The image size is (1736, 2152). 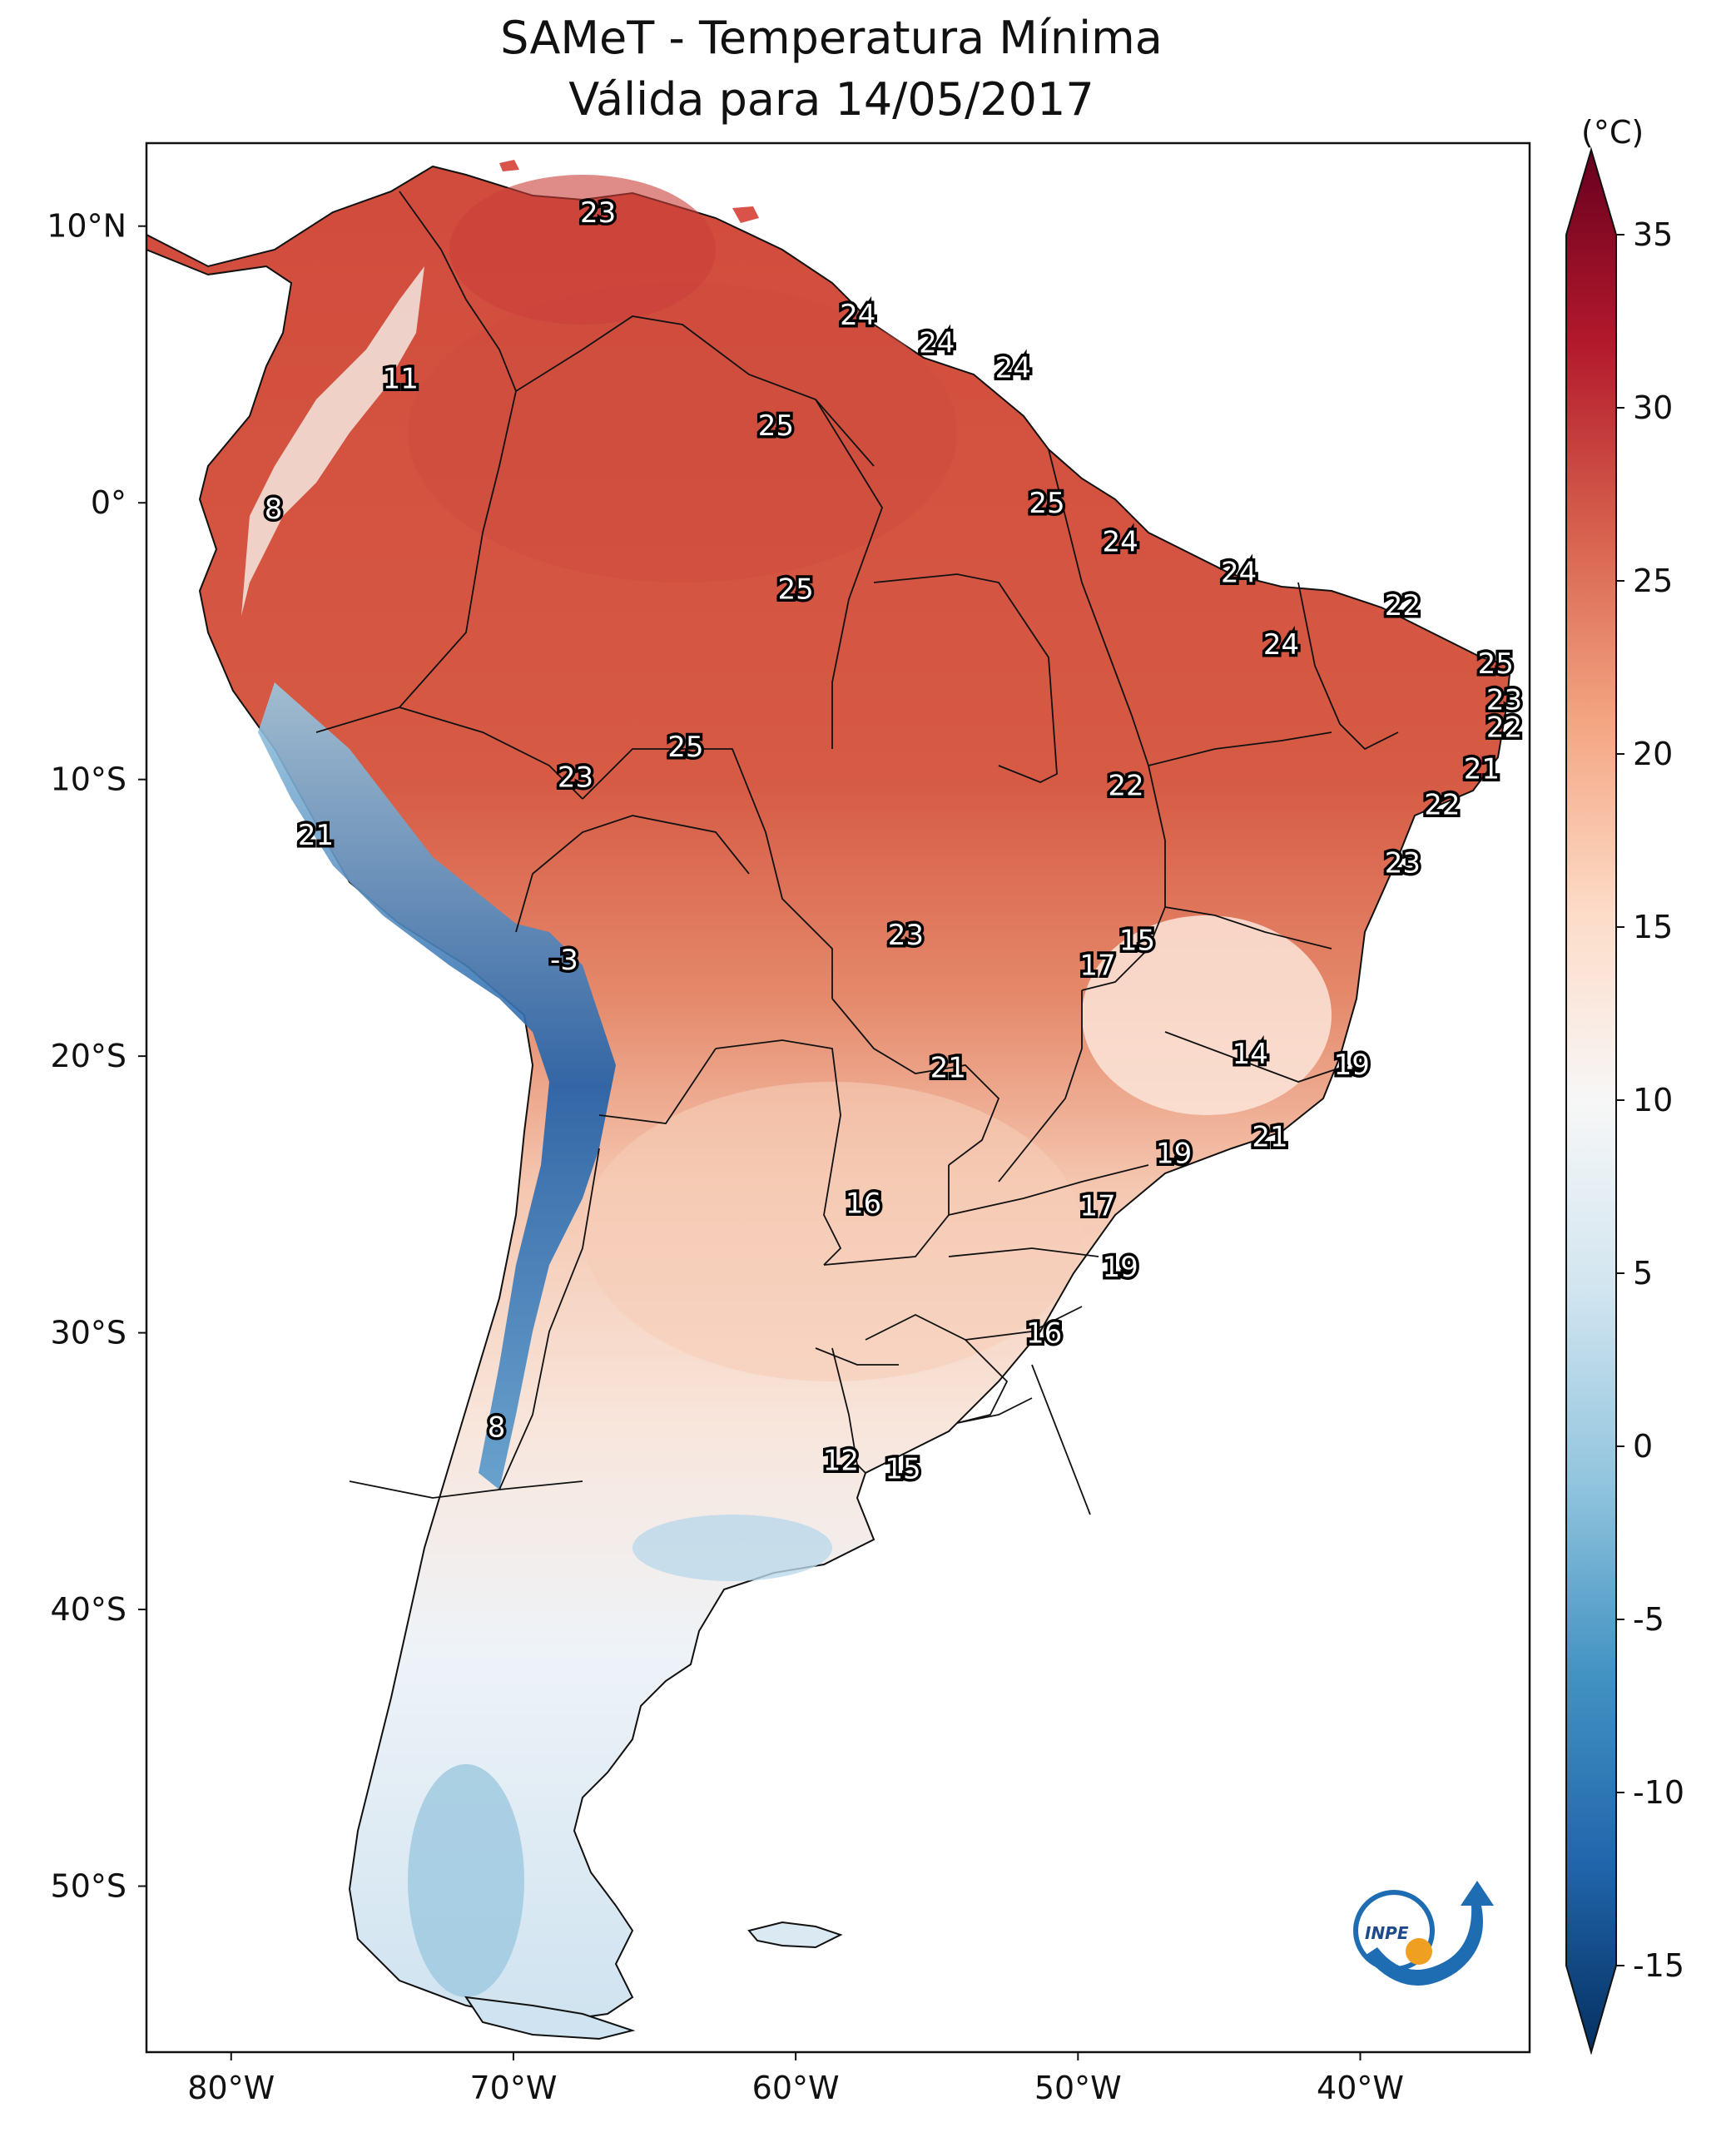 I want to click on station-value-label: 14, so click(x=1250, y=1054).